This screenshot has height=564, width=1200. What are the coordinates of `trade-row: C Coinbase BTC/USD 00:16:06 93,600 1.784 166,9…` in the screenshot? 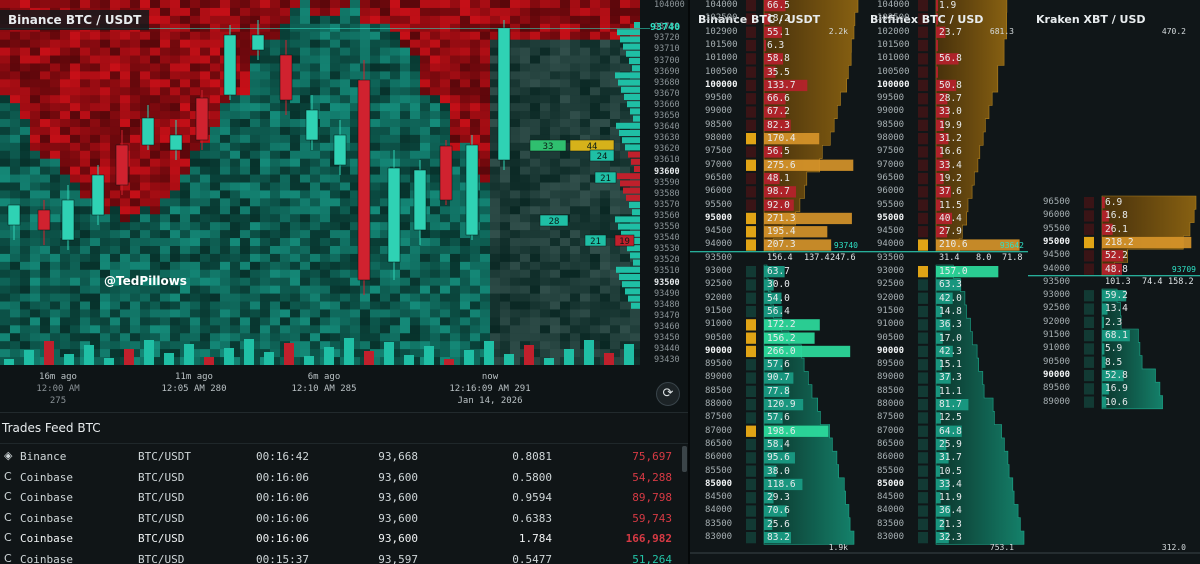 It's located at (340, 539).